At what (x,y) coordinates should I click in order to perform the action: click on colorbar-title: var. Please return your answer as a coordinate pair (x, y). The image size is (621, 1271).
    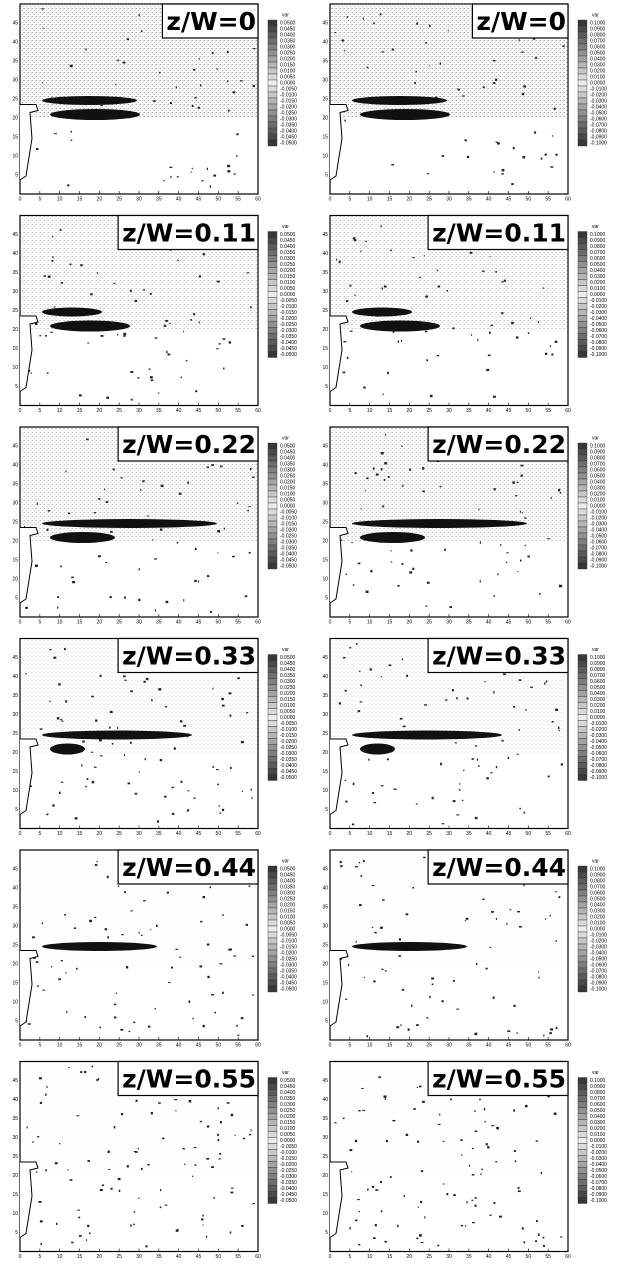
    Looking at the image, I should click on (285, 1073).